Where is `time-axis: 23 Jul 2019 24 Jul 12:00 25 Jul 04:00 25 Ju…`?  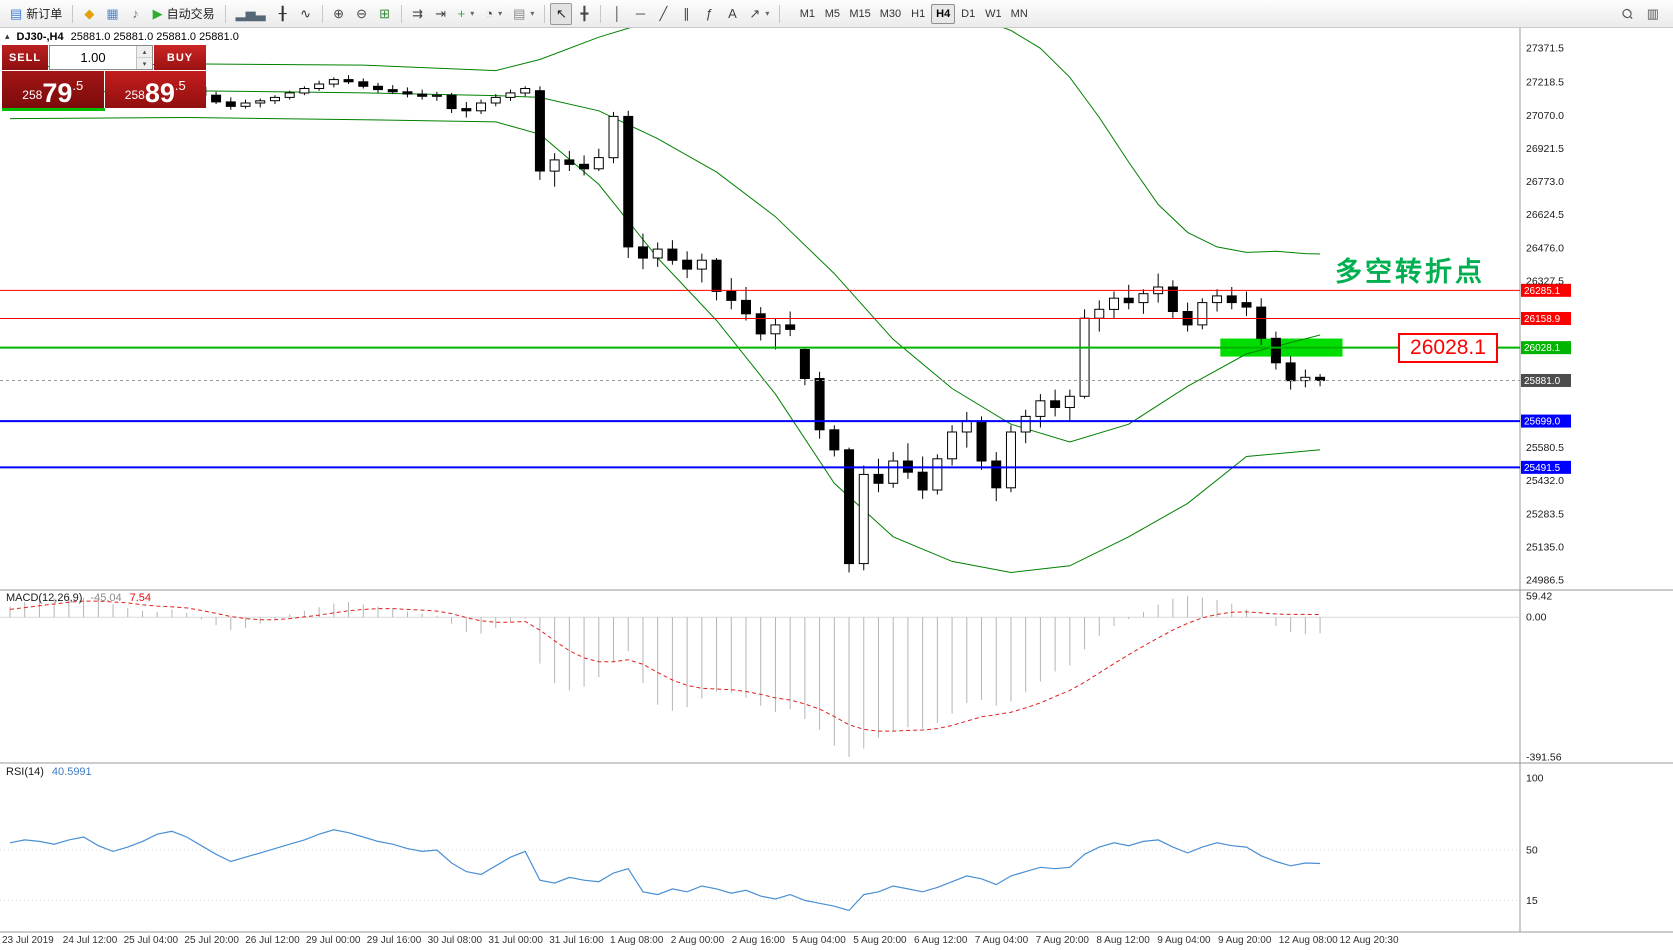
time-axis: 23 Jul 2019 24 Jul 12:00 25 Jul 04:00 25 Ju… is located at coordinates (836, 942).